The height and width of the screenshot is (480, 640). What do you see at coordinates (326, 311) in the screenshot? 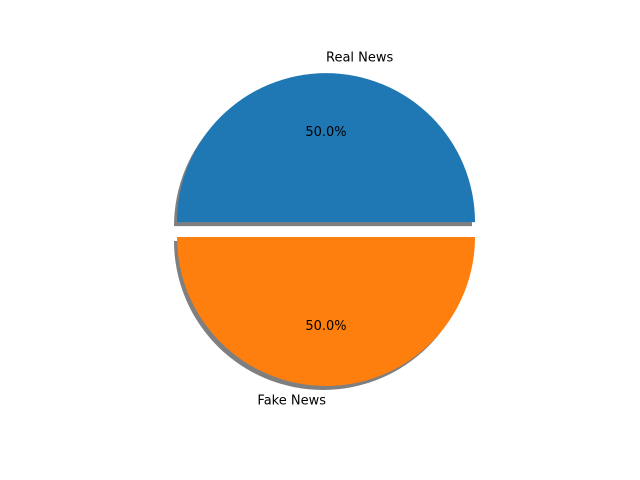
I see `wedge-fake-news` at bounding box center [326, 311].